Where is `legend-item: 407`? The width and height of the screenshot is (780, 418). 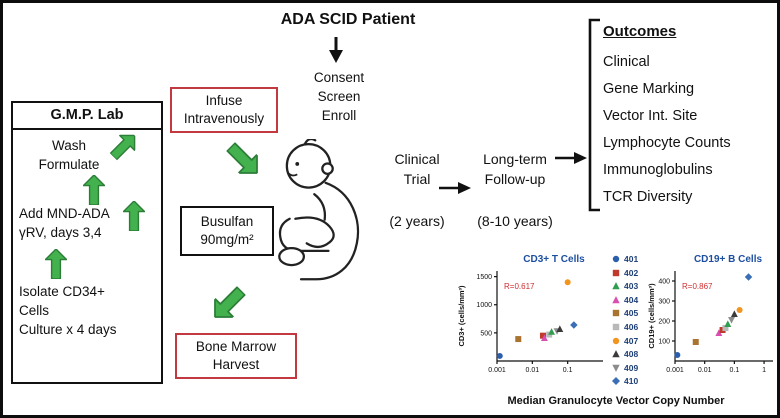
legend-item: 407 is located at coordinates (624, 341).